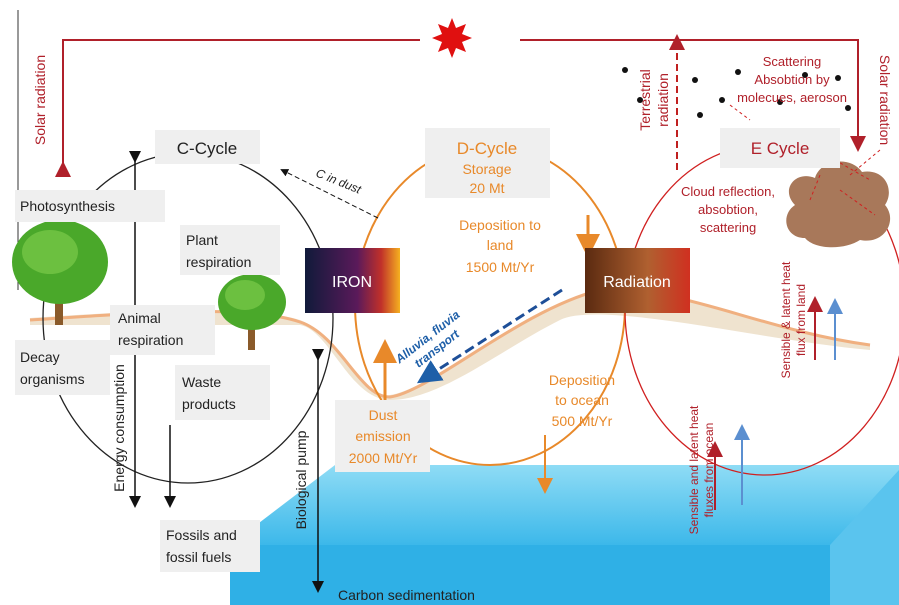 Image resolution: width=899 pixels, height=605 pixels. What do you see at coordinates (40, 100) in the screenshot?
I see `solar-label-left: Solar radiation` at bounding box center [40, 100].